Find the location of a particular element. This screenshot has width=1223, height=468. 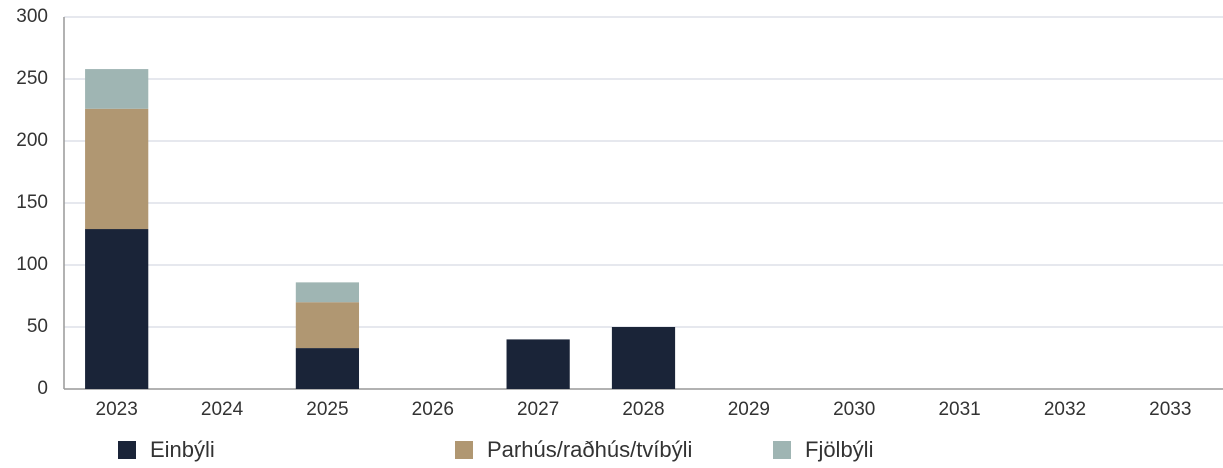

y-tick-label: 0 is located at coordinates (42, 388).